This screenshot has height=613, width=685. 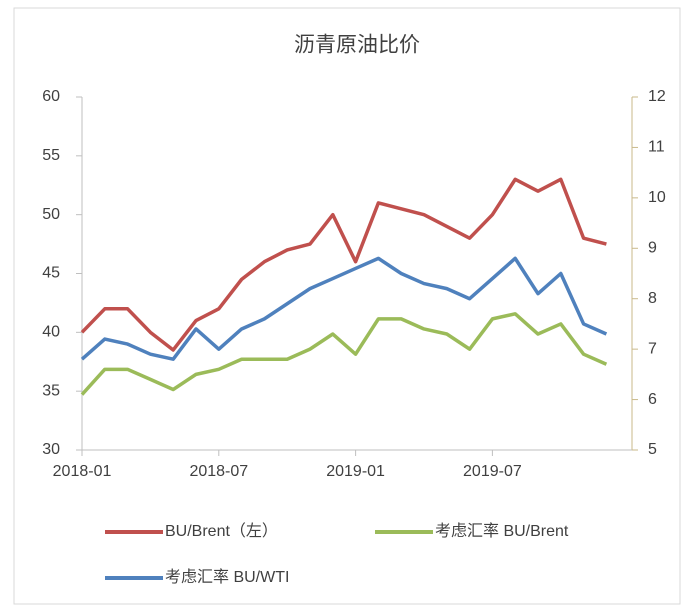 I want to click on y2-tick-label: 11, so click(x=656, y=147).